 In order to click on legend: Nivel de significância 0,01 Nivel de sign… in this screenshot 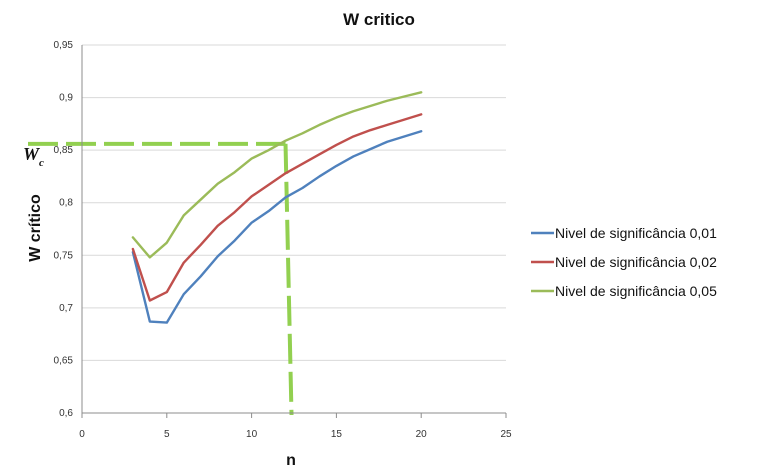, I will do `click(624, 262)`.